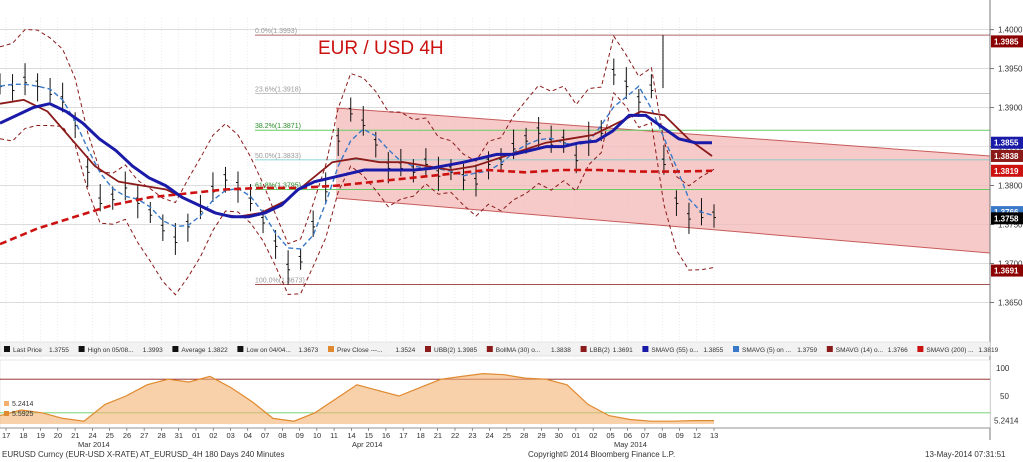 Image resolution: width=1023 pixels, height=462 pixels. What do you see at coordinates (1010, 108) in the screenshot?
I see `y-tick-label: 1.3900` at bounding box center [1010, 108].